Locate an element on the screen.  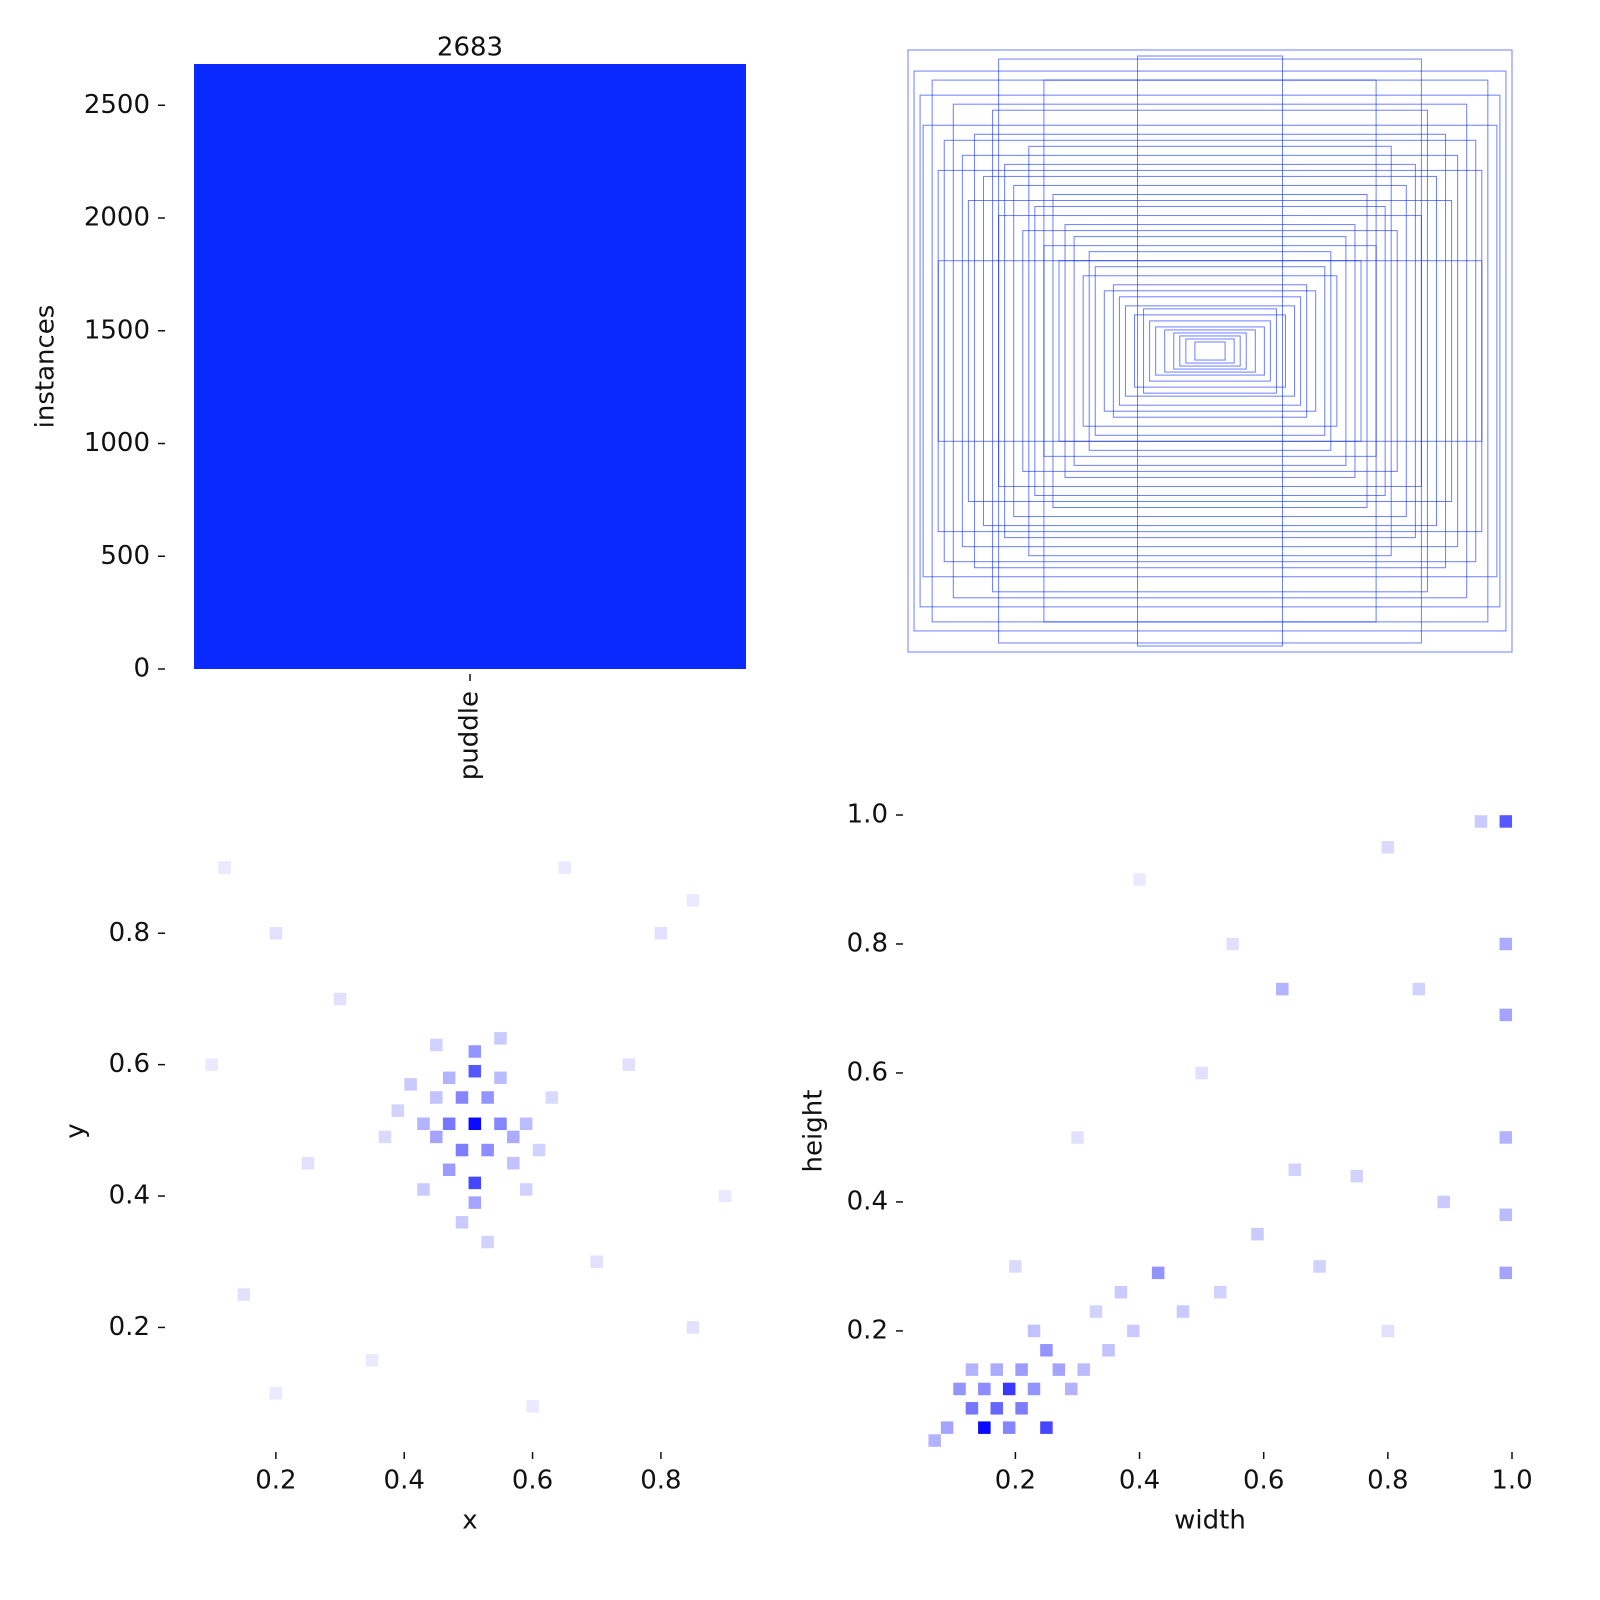
y-tick-label: 1.0 is located at coordinates (867, 815).